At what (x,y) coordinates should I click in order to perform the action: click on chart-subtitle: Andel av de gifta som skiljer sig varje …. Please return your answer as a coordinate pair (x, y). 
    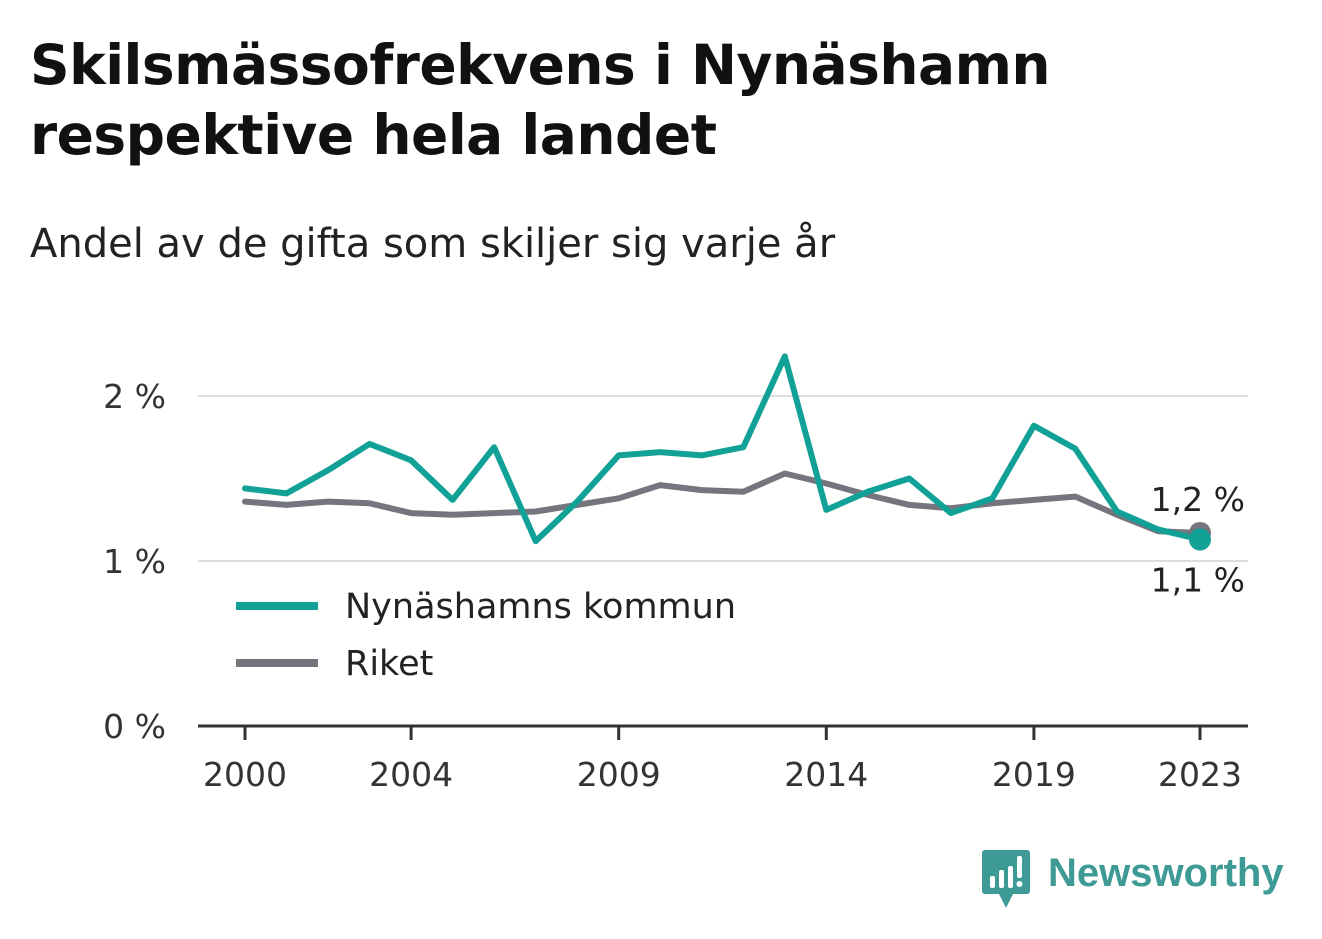
    Looking at the image, I should click on (433, 244).